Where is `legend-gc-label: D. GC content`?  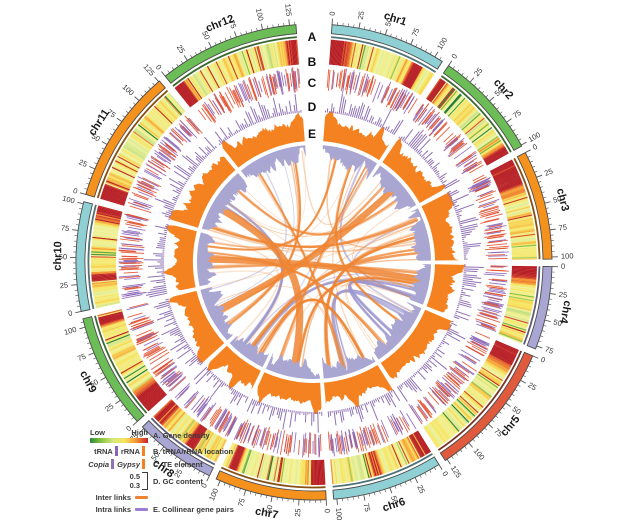
legend-gc-label: D. GC content is located at coordinates (178, 481).